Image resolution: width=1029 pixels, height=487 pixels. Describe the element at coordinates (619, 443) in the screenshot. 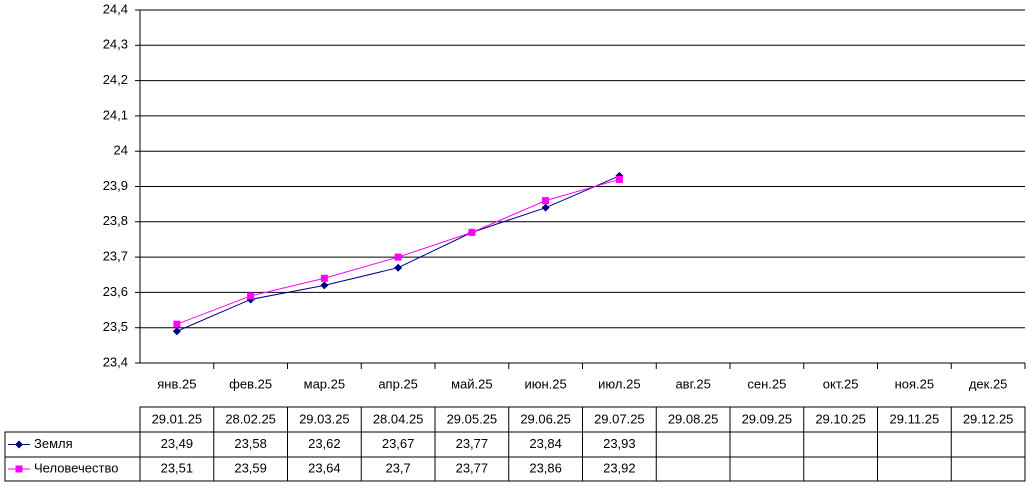

I see `table-value: 23,93` at that location.